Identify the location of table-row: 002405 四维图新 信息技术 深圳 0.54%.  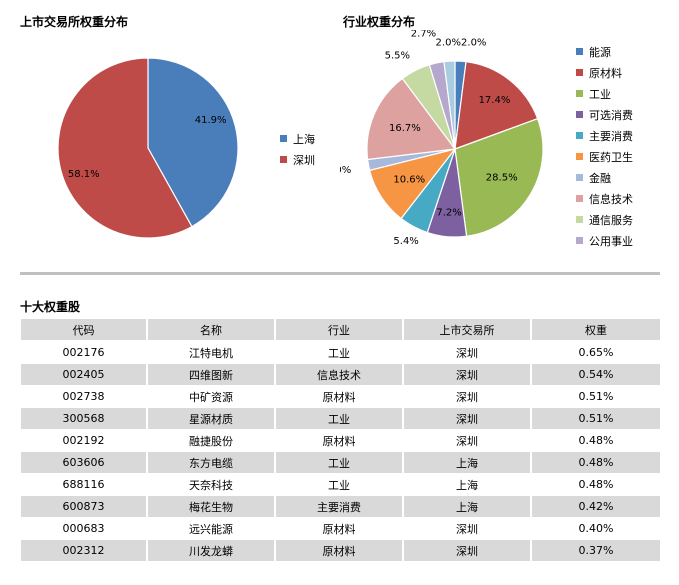
(340, 375).